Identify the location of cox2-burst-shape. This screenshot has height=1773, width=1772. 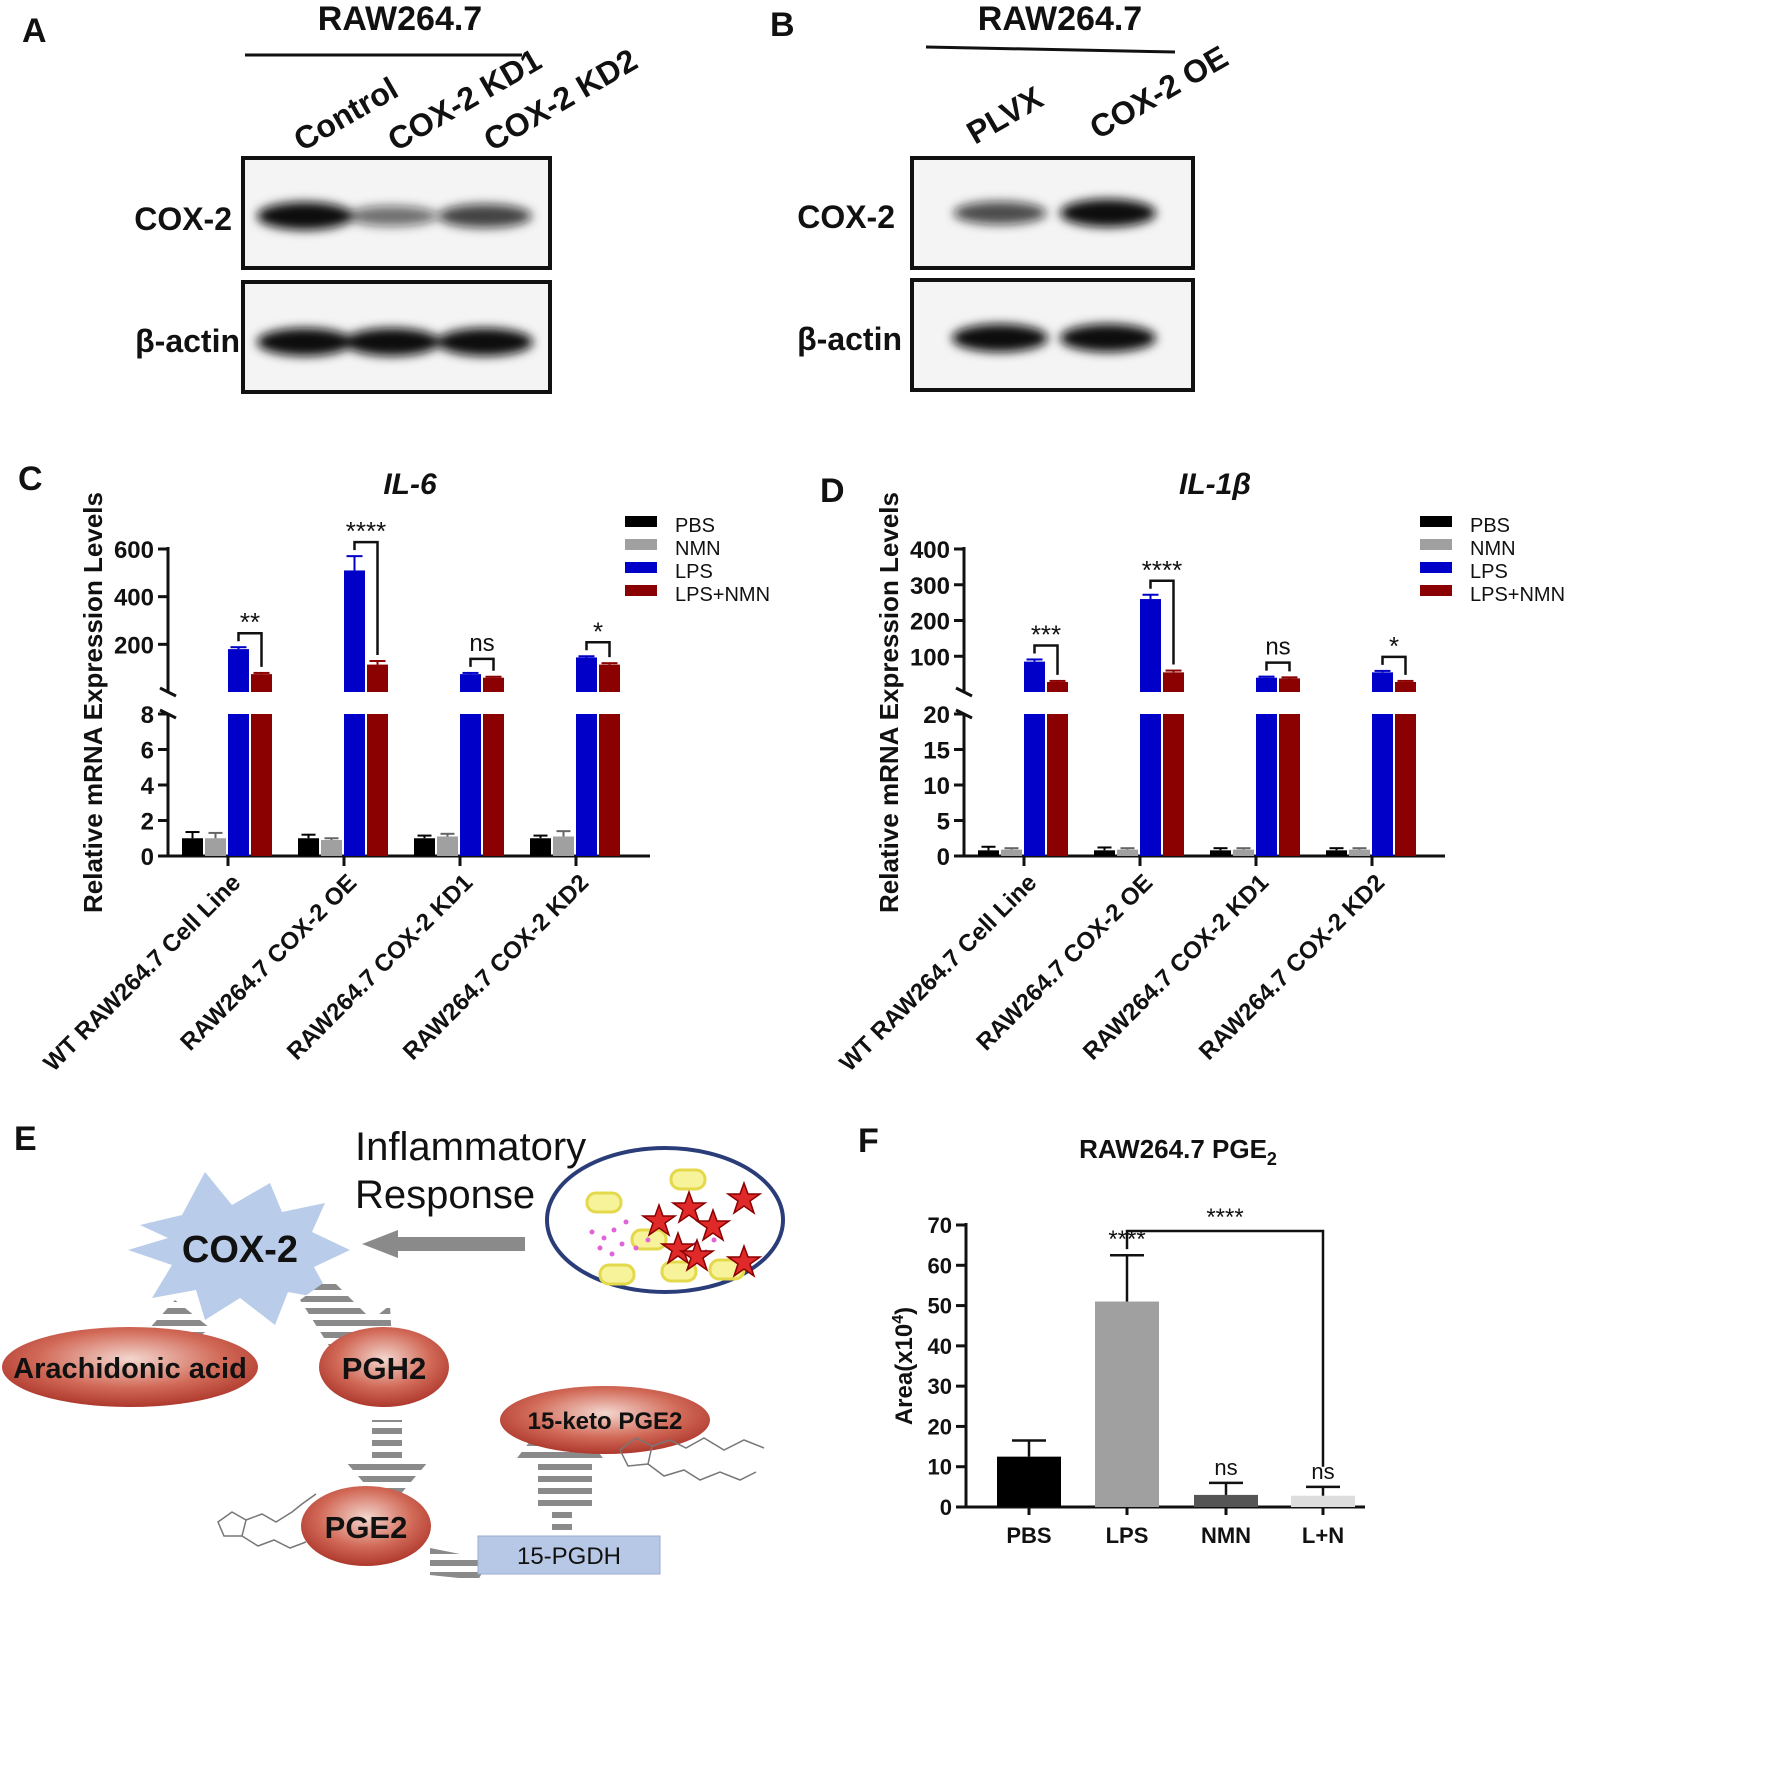
(239, 1248).